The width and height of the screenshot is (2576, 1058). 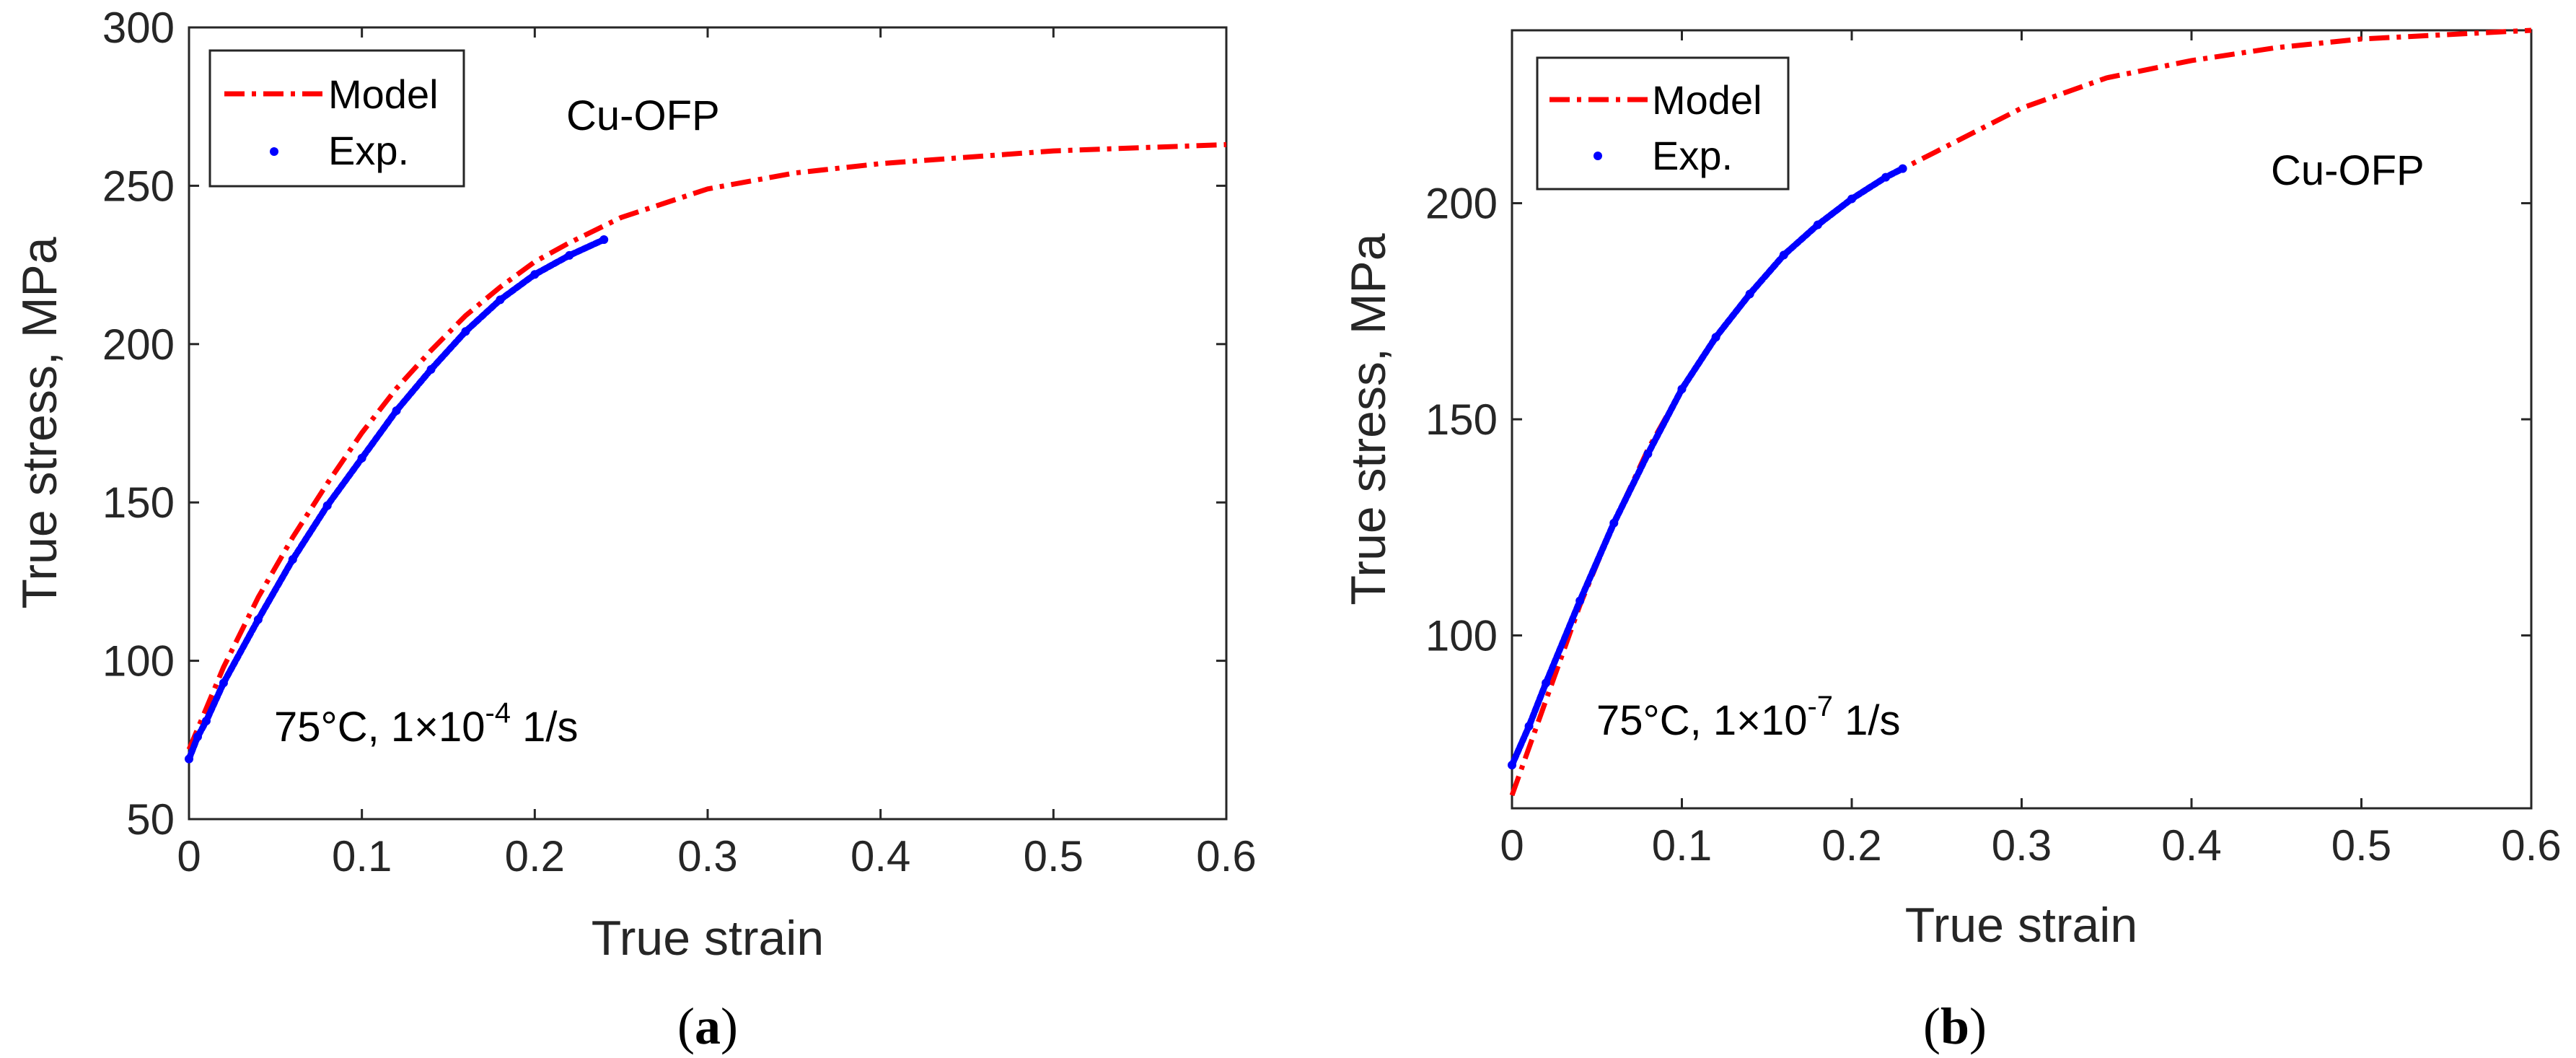 I want to click on condition-exponent-b: -7, so click(x=1820, y=706).